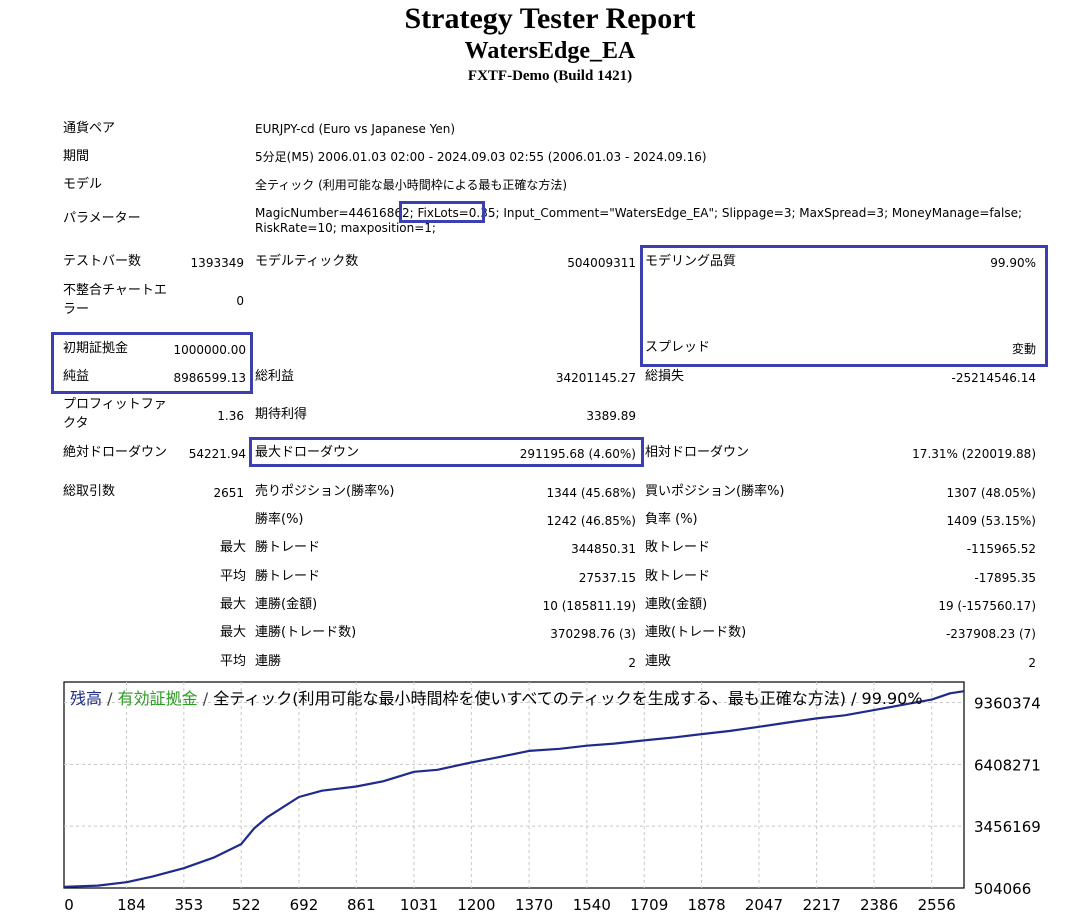 The width and height of the screenshot is (1082, 920). I want to click on x-tick-label: 692, so click(304, 905).